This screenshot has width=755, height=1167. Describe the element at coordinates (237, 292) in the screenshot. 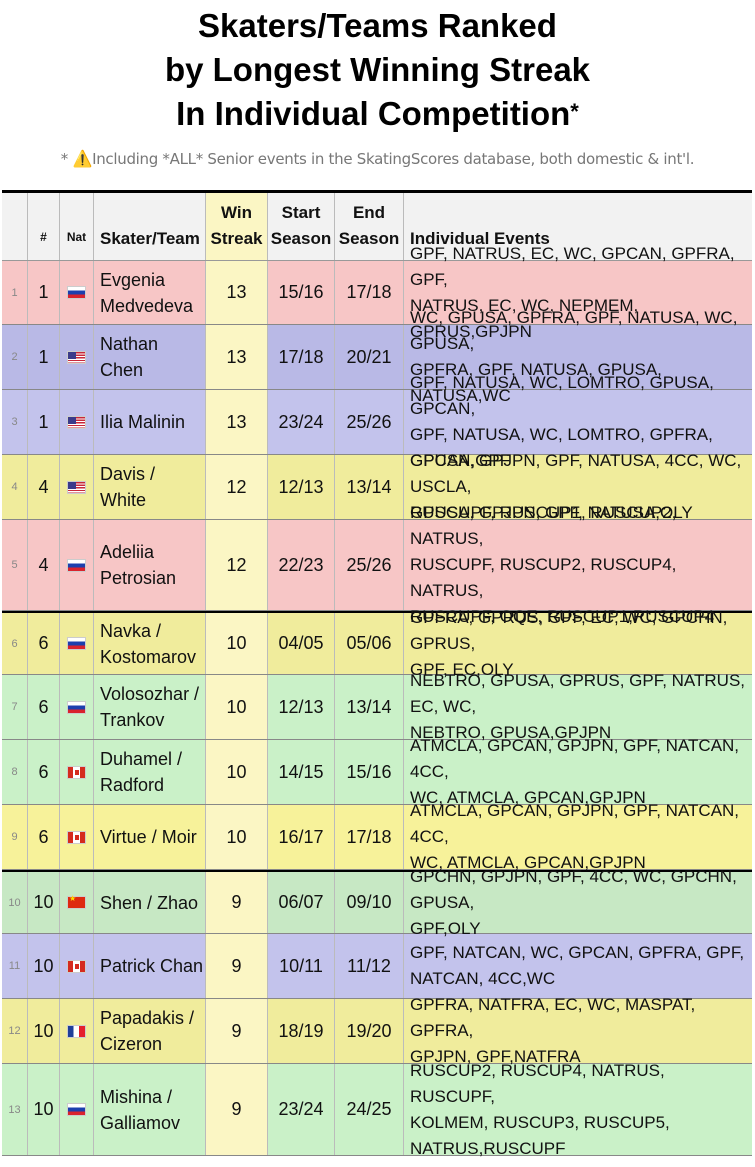

I see `win-streak-cell: 13` at that location.